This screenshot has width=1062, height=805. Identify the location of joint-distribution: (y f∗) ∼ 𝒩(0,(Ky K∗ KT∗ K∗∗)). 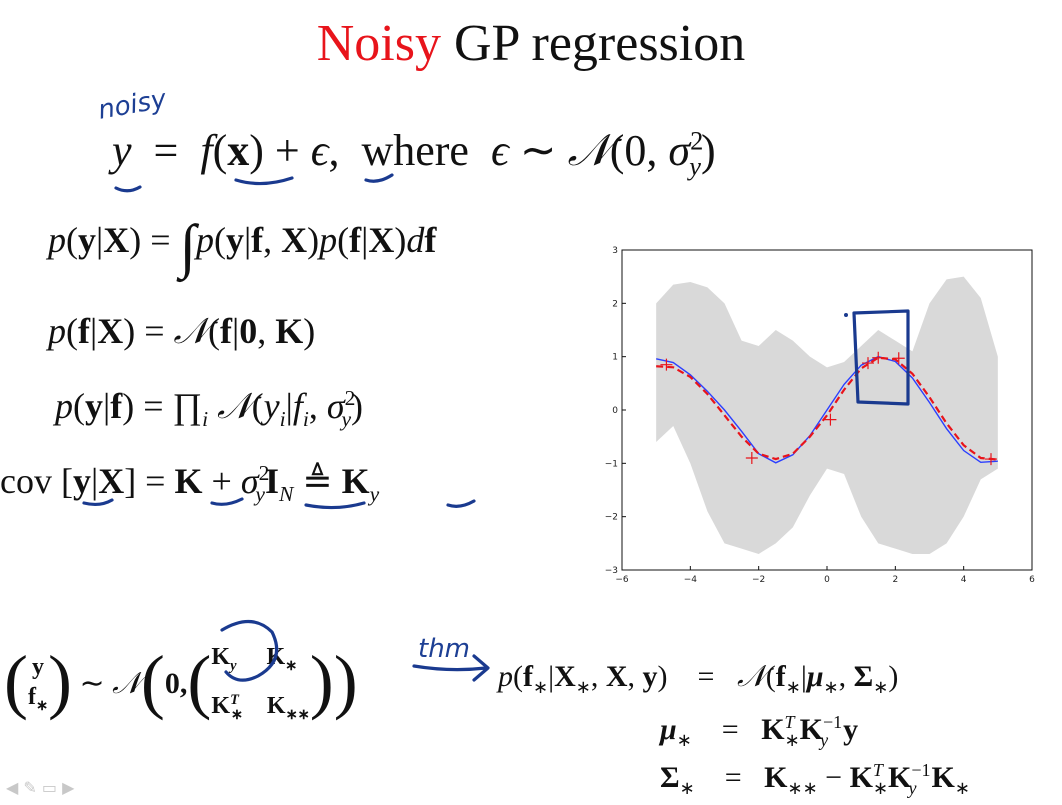
(181, 682).